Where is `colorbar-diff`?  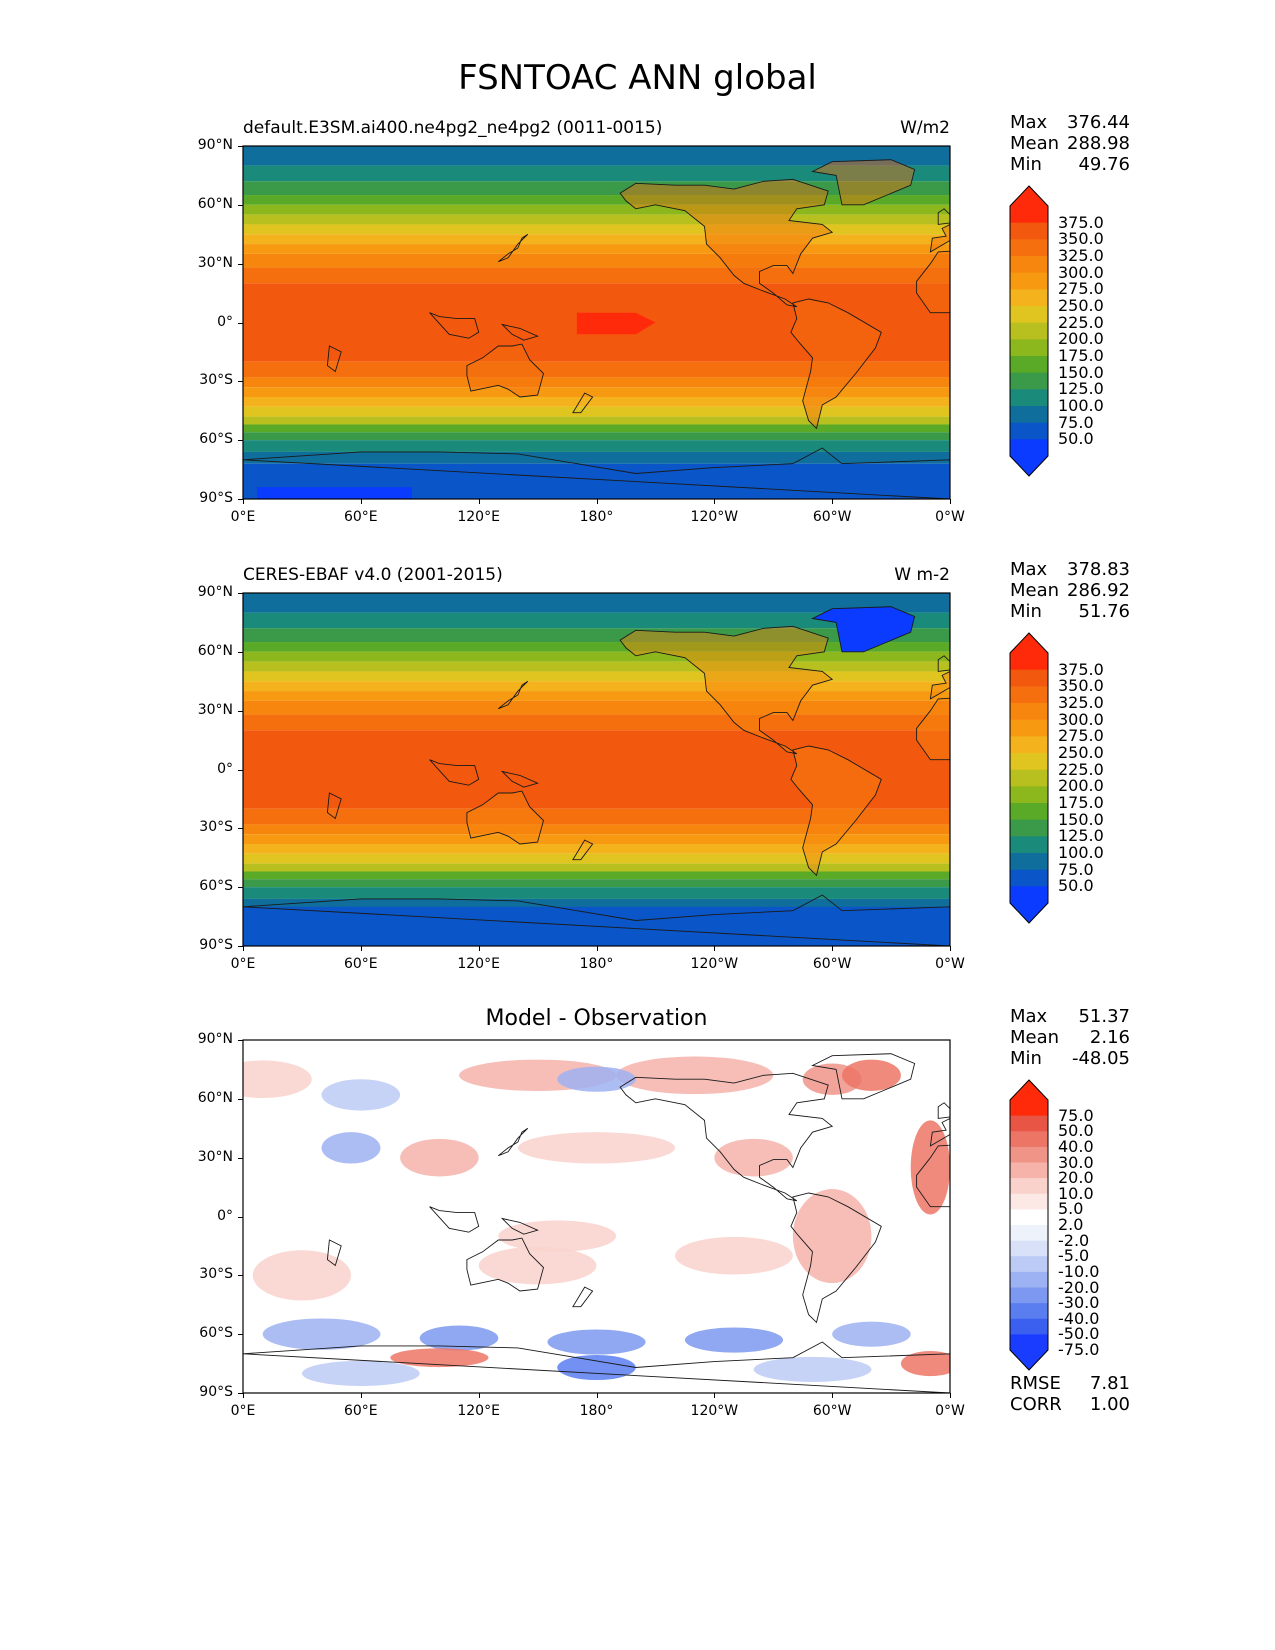
colorbar-diff is located at coordinates (1029, 1225).